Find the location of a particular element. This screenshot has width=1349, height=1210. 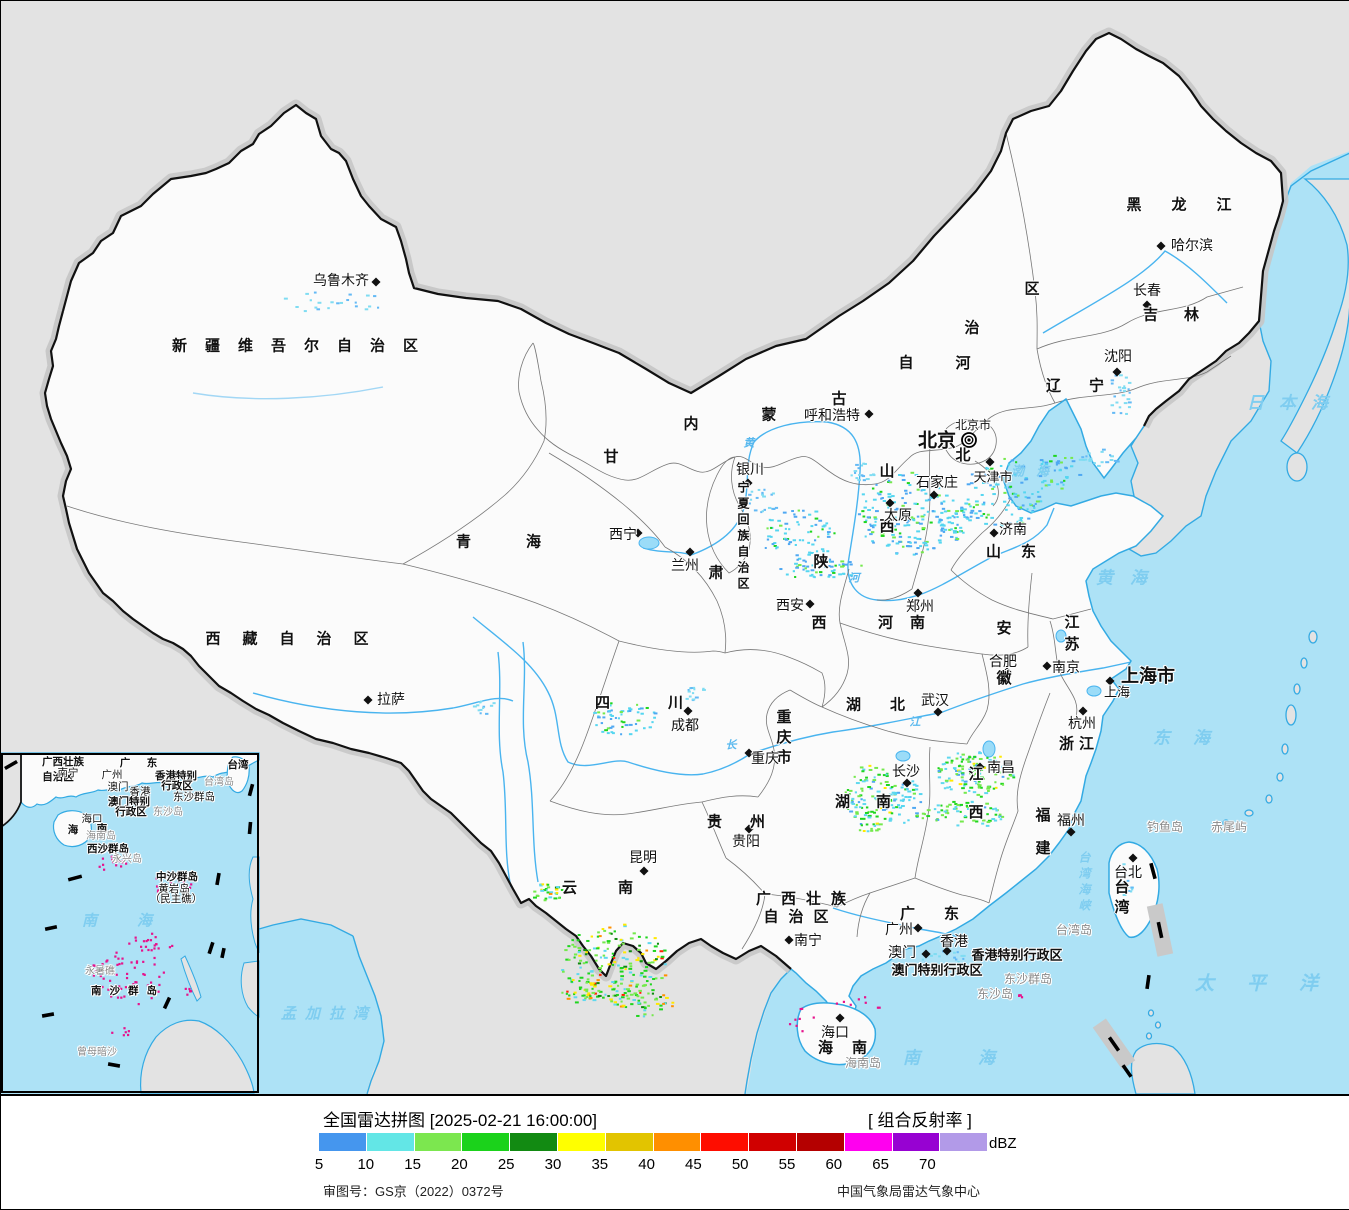

reflectivity-colorbar is located at coordinates (654, 1142).